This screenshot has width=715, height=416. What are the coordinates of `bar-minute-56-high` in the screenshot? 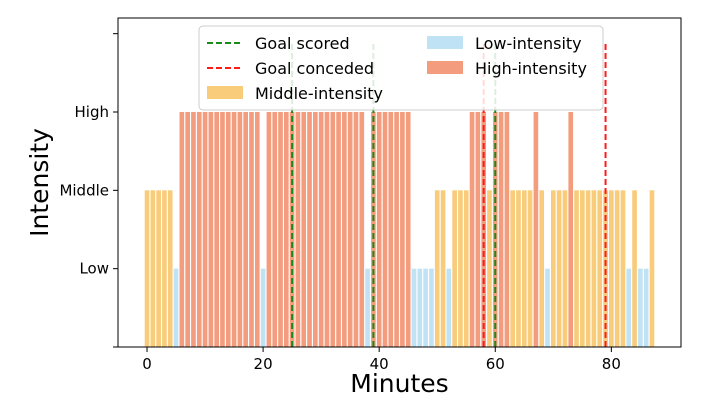 It's located at (472, 229).